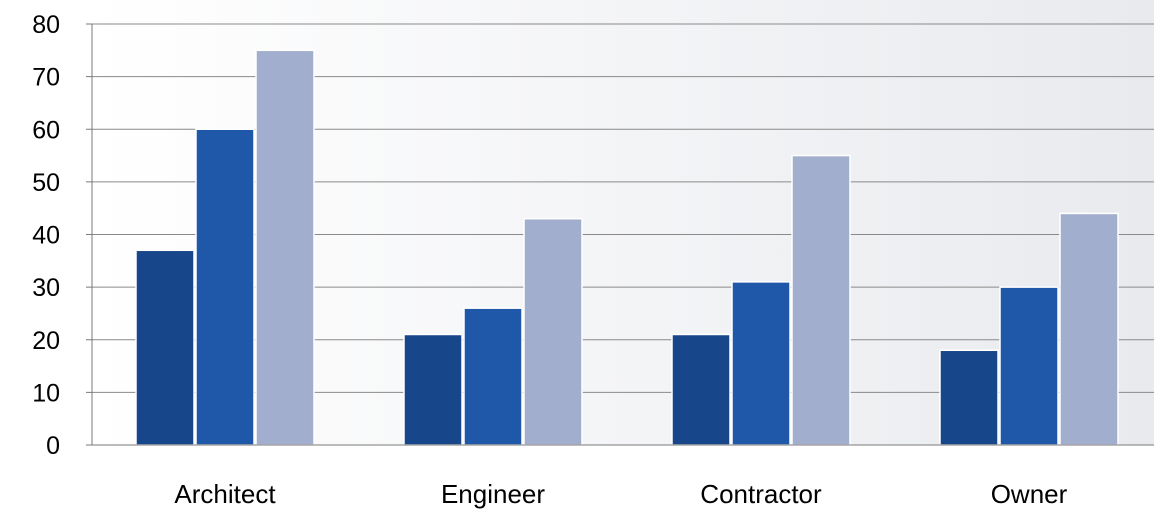 The width and height of the screenshot is (1154, 510). What do you see at coordinates (1029, 494) in the screenshot?
I see `x-tick-label-owner: Owner` at bounding box center [1029, 494].